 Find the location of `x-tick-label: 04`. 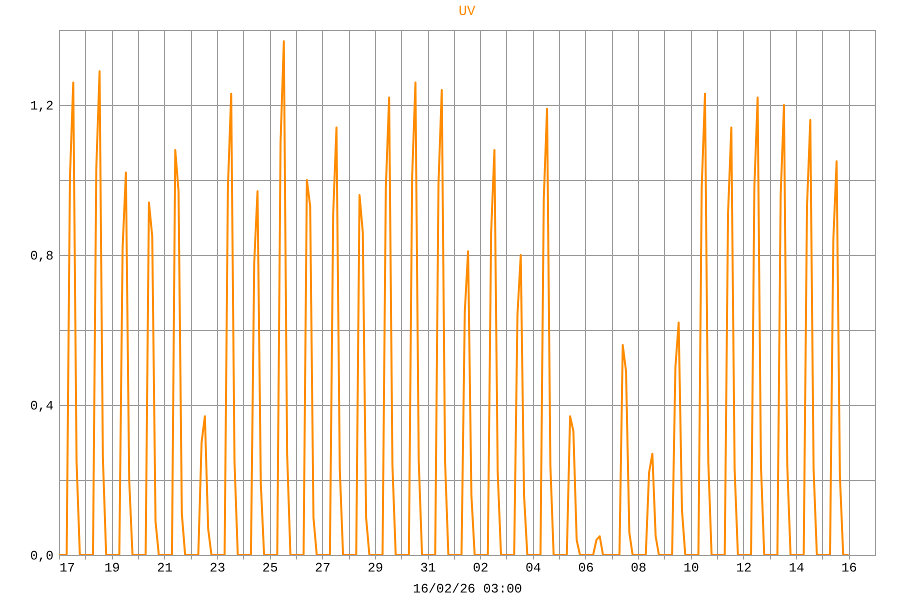

x-tick-label: 04 is located at coordinates (534, 568).